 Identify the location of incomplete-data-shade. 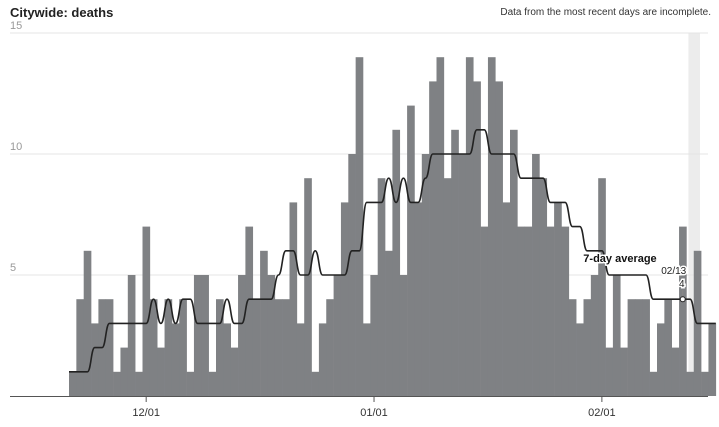
(694, 214).